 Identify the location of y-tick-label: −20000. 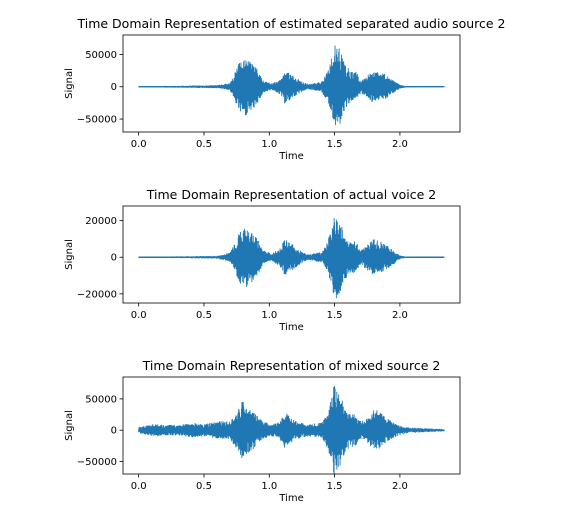
(97, 294).